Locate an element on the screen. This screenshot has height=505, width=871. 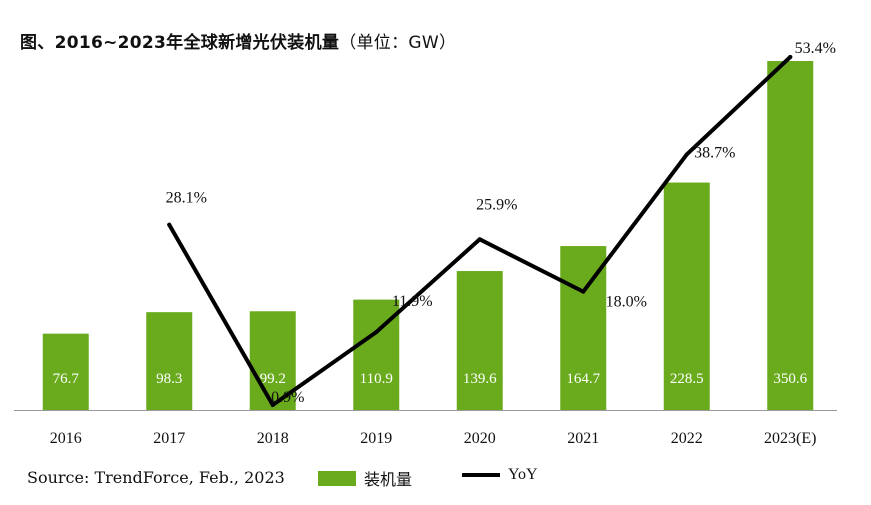
bar-value-label: 164.7 is located at coordinates (583, 379).